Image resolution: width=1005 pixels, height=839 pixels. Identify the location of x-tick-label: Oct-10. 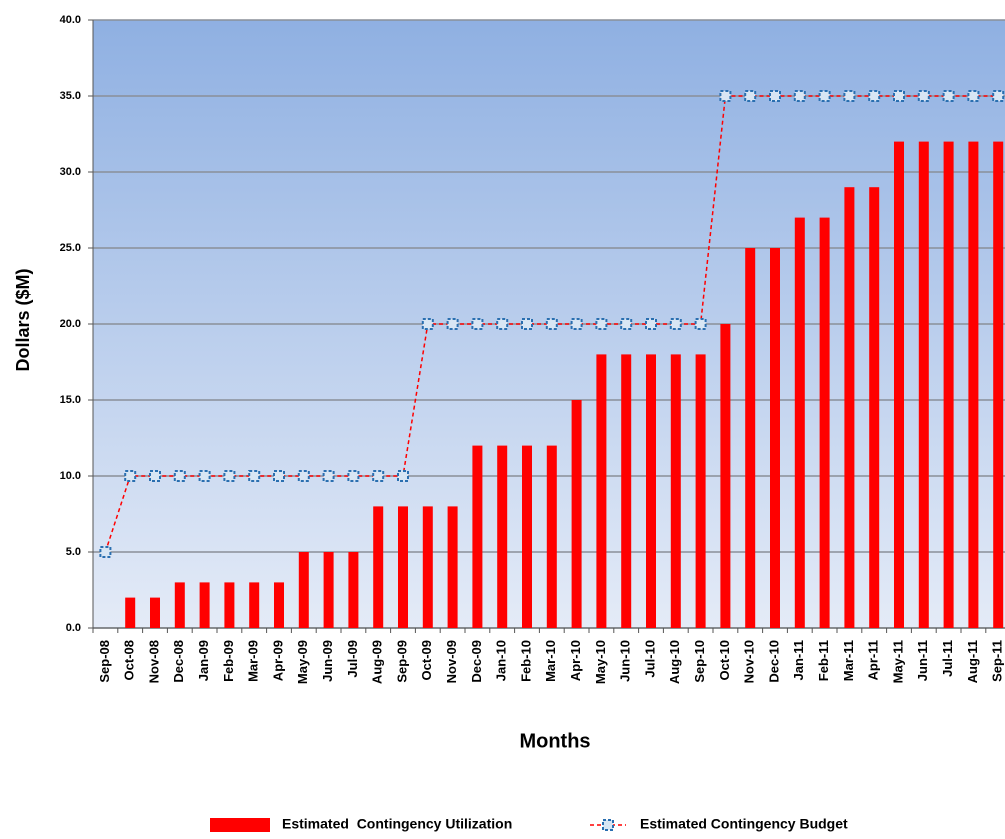
(724, 660).